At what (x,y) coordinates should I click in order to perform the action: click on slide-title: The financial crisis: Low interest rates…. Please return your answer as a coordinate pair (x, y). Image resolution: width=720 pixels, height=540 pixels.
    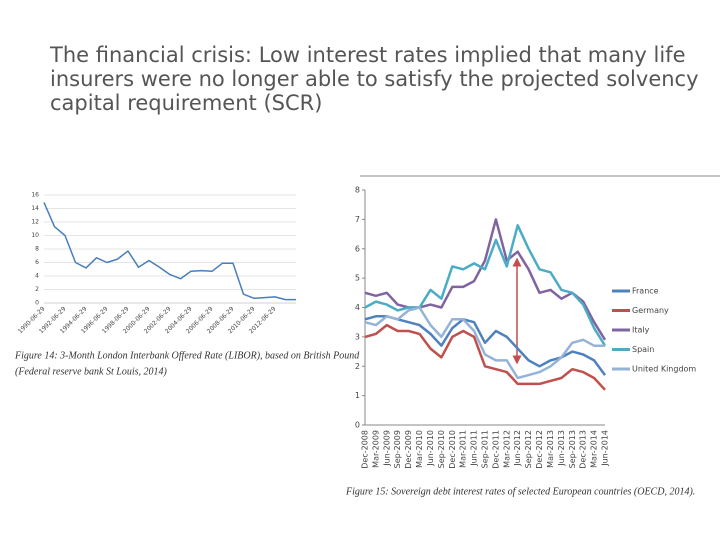
    Looking at the image, I should click on (367, 55).